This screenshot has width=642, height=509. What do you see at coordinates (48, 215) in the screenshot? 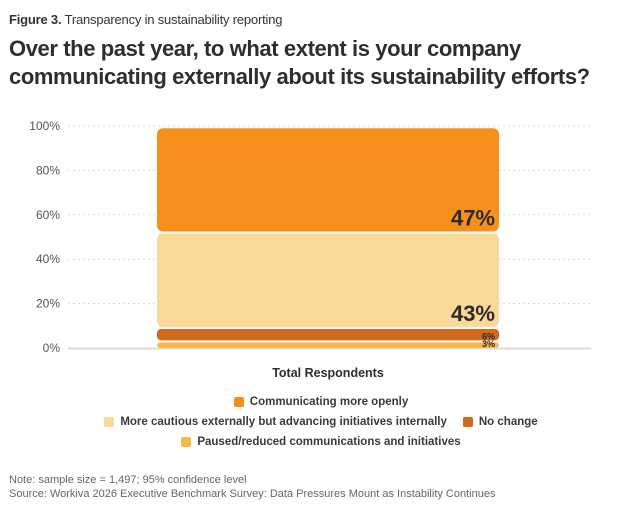
I see `y-tick-label: 60%` at bounding box center [48, 215].